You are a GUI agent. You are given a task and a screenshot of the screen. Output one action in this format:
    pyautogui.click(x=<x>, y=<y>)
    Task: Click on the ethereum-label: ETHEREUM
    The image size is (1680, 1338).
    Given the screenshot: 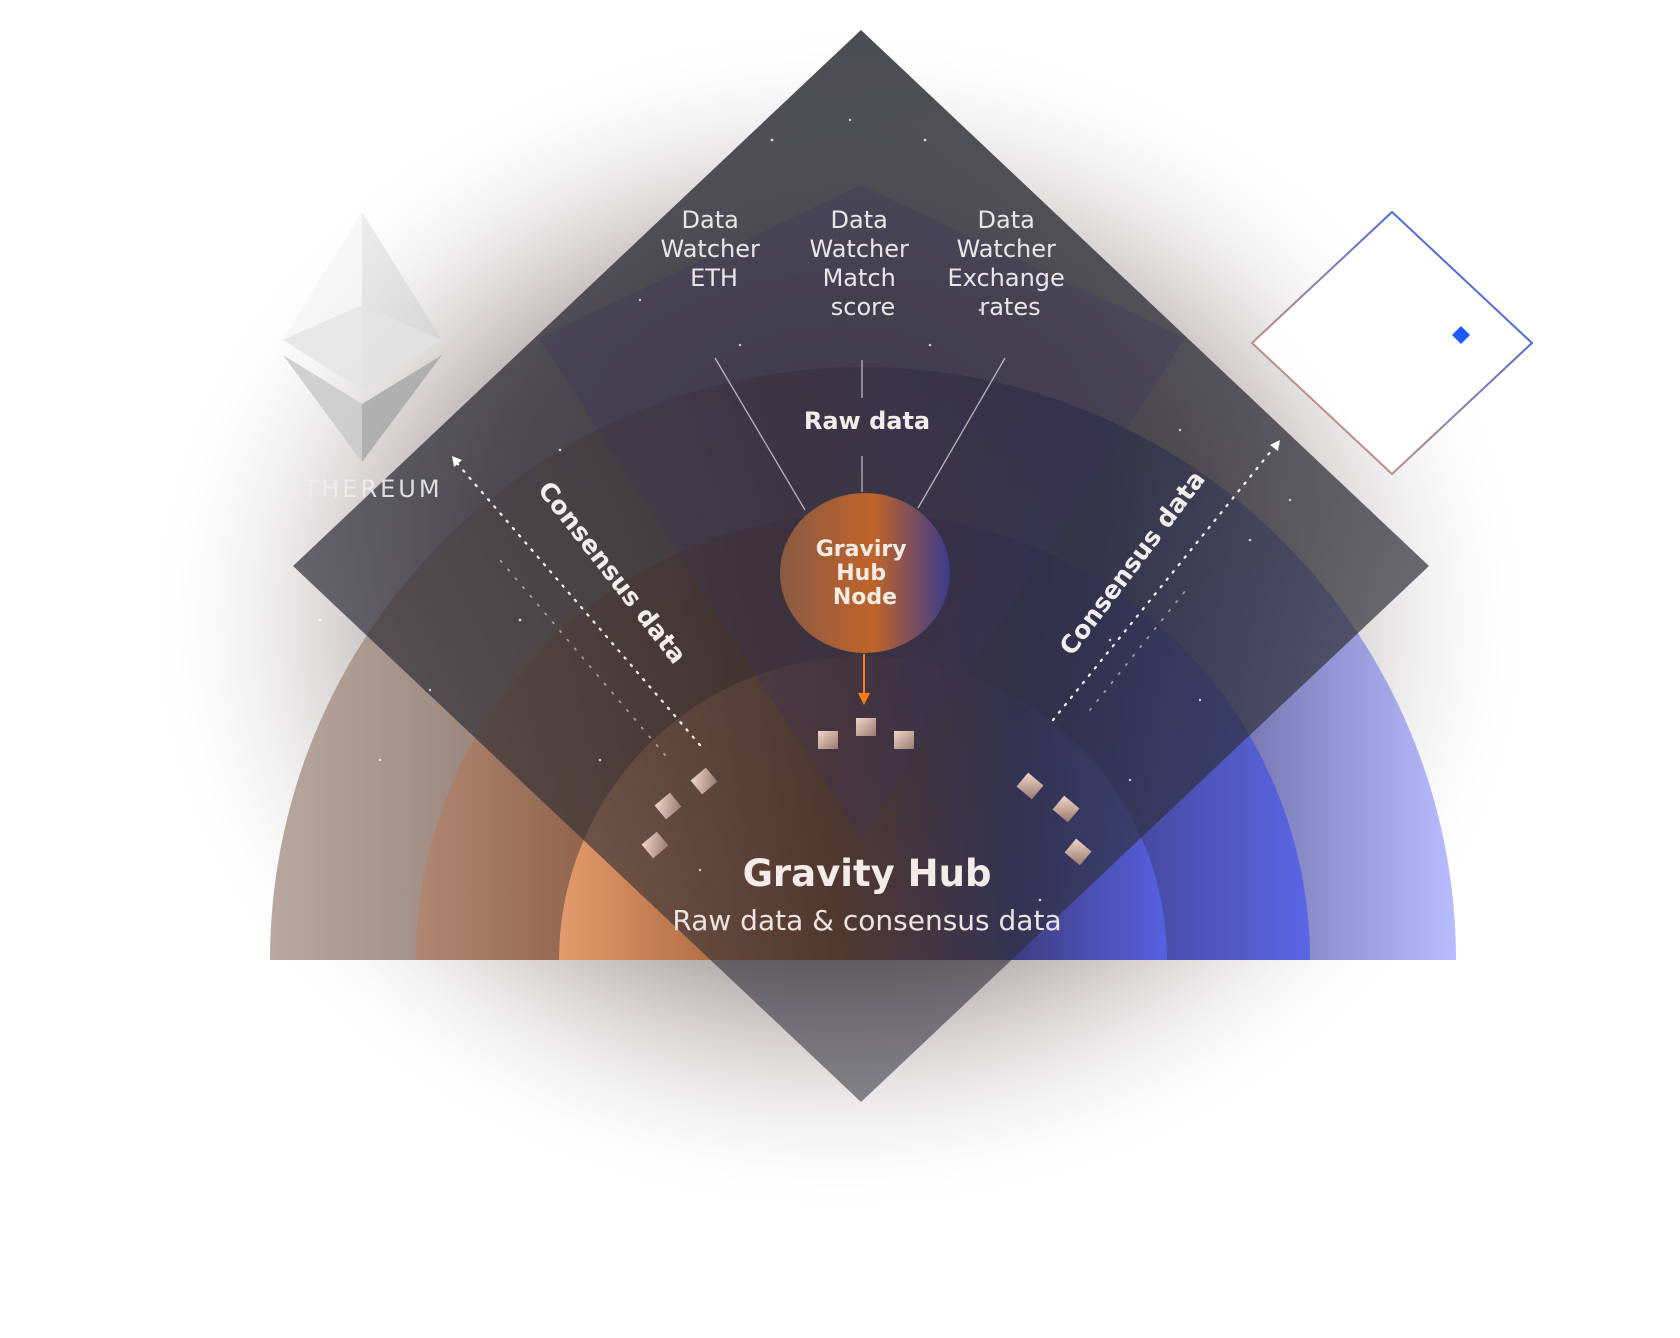 What is the action you would take?
    pyautogui.click(x=363, y=489)
    